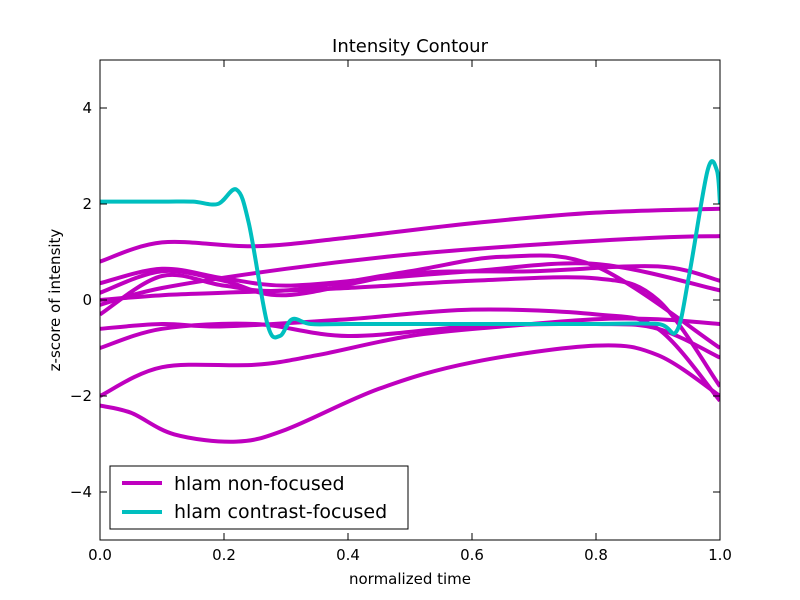 This screenshot has width=800, height=600. What do you see at coordinates (224, 555) in the screenshot?
I see `x-tick-label-1: 0.2` at bounding box center [224, 555].